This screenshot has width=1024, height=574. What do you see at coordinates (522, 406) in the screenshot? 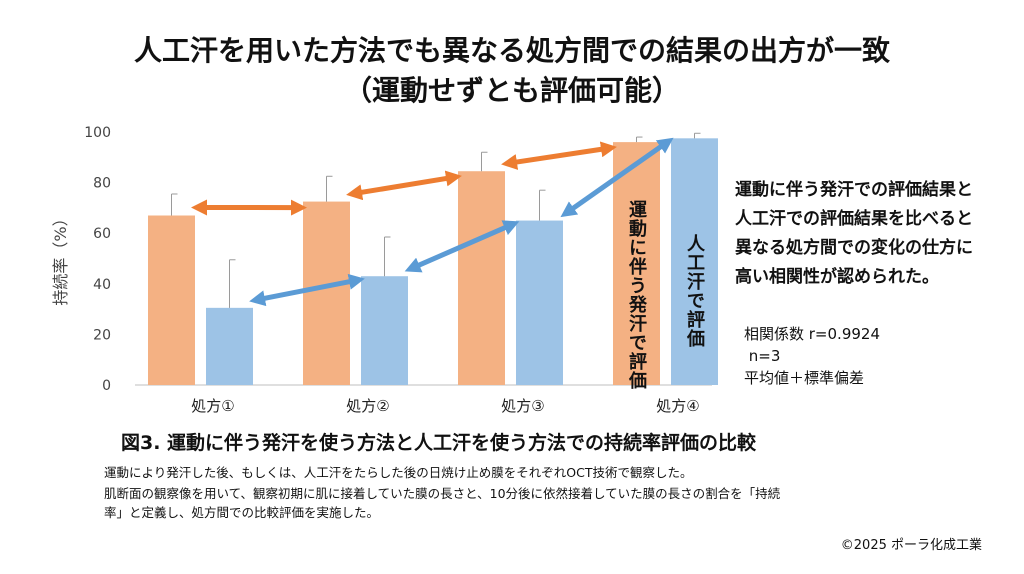
I see `x-tick-label: 処方③` at bounding box center [522, 406].